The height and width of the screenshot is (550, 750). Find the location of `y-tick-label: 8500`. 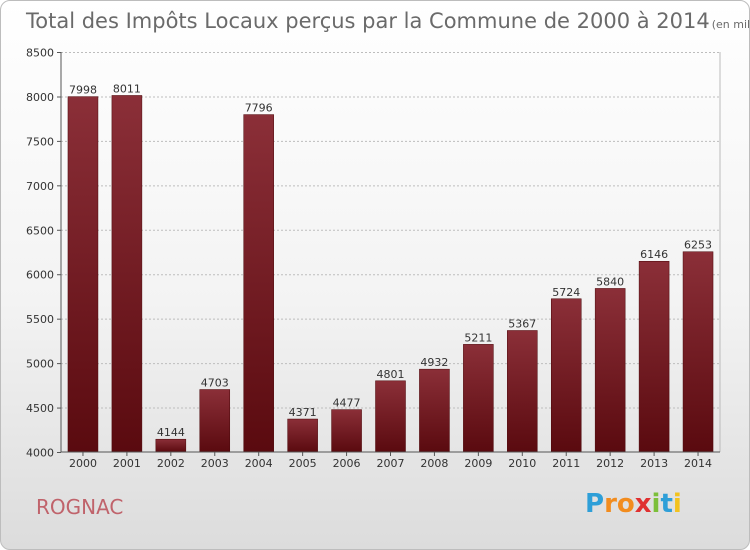

y-tick-label: 8500 is located at coordinates (40, 53).